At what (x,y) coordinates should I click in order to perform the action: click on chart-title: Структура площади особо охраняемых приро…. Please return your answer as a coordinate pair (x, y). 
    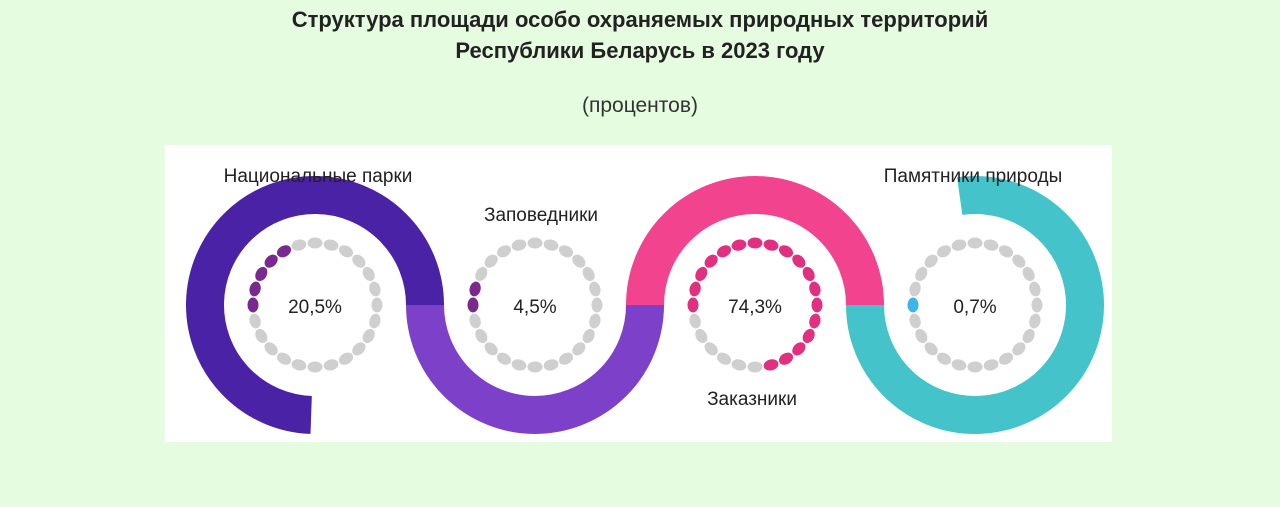
    Looking at the image, I should click on (640, 35).